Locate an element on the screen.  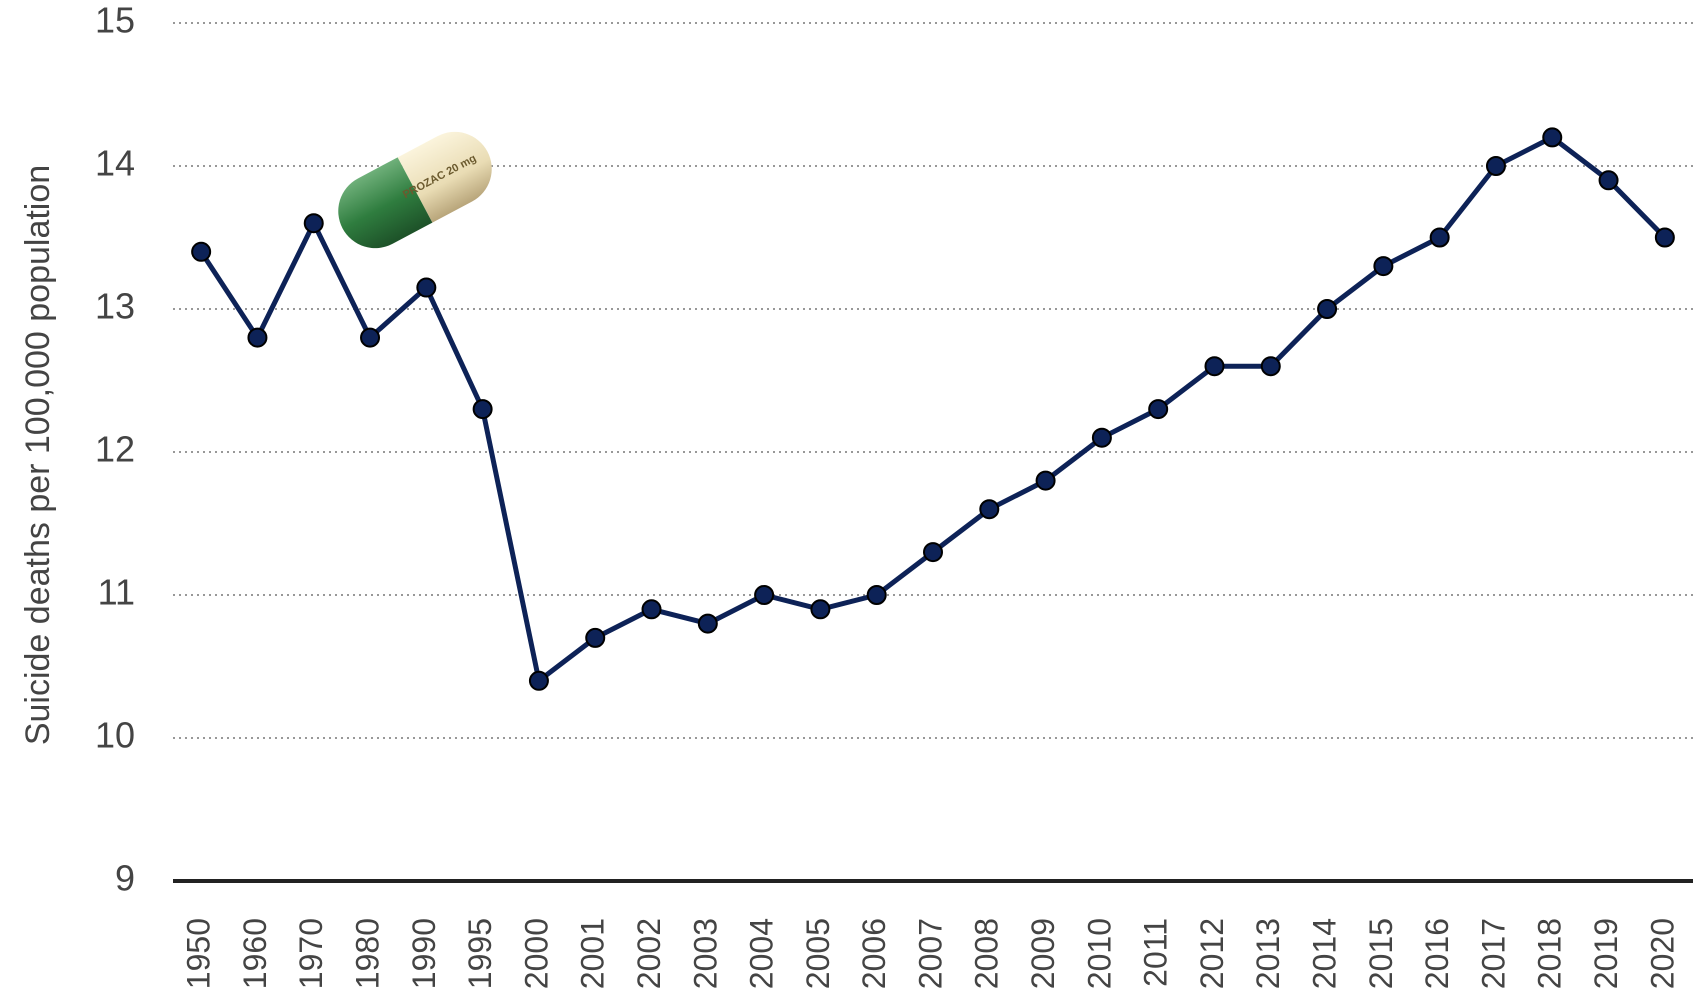
pill-illustration: PROZAC 20 mg is located at coordinates (415, 190).